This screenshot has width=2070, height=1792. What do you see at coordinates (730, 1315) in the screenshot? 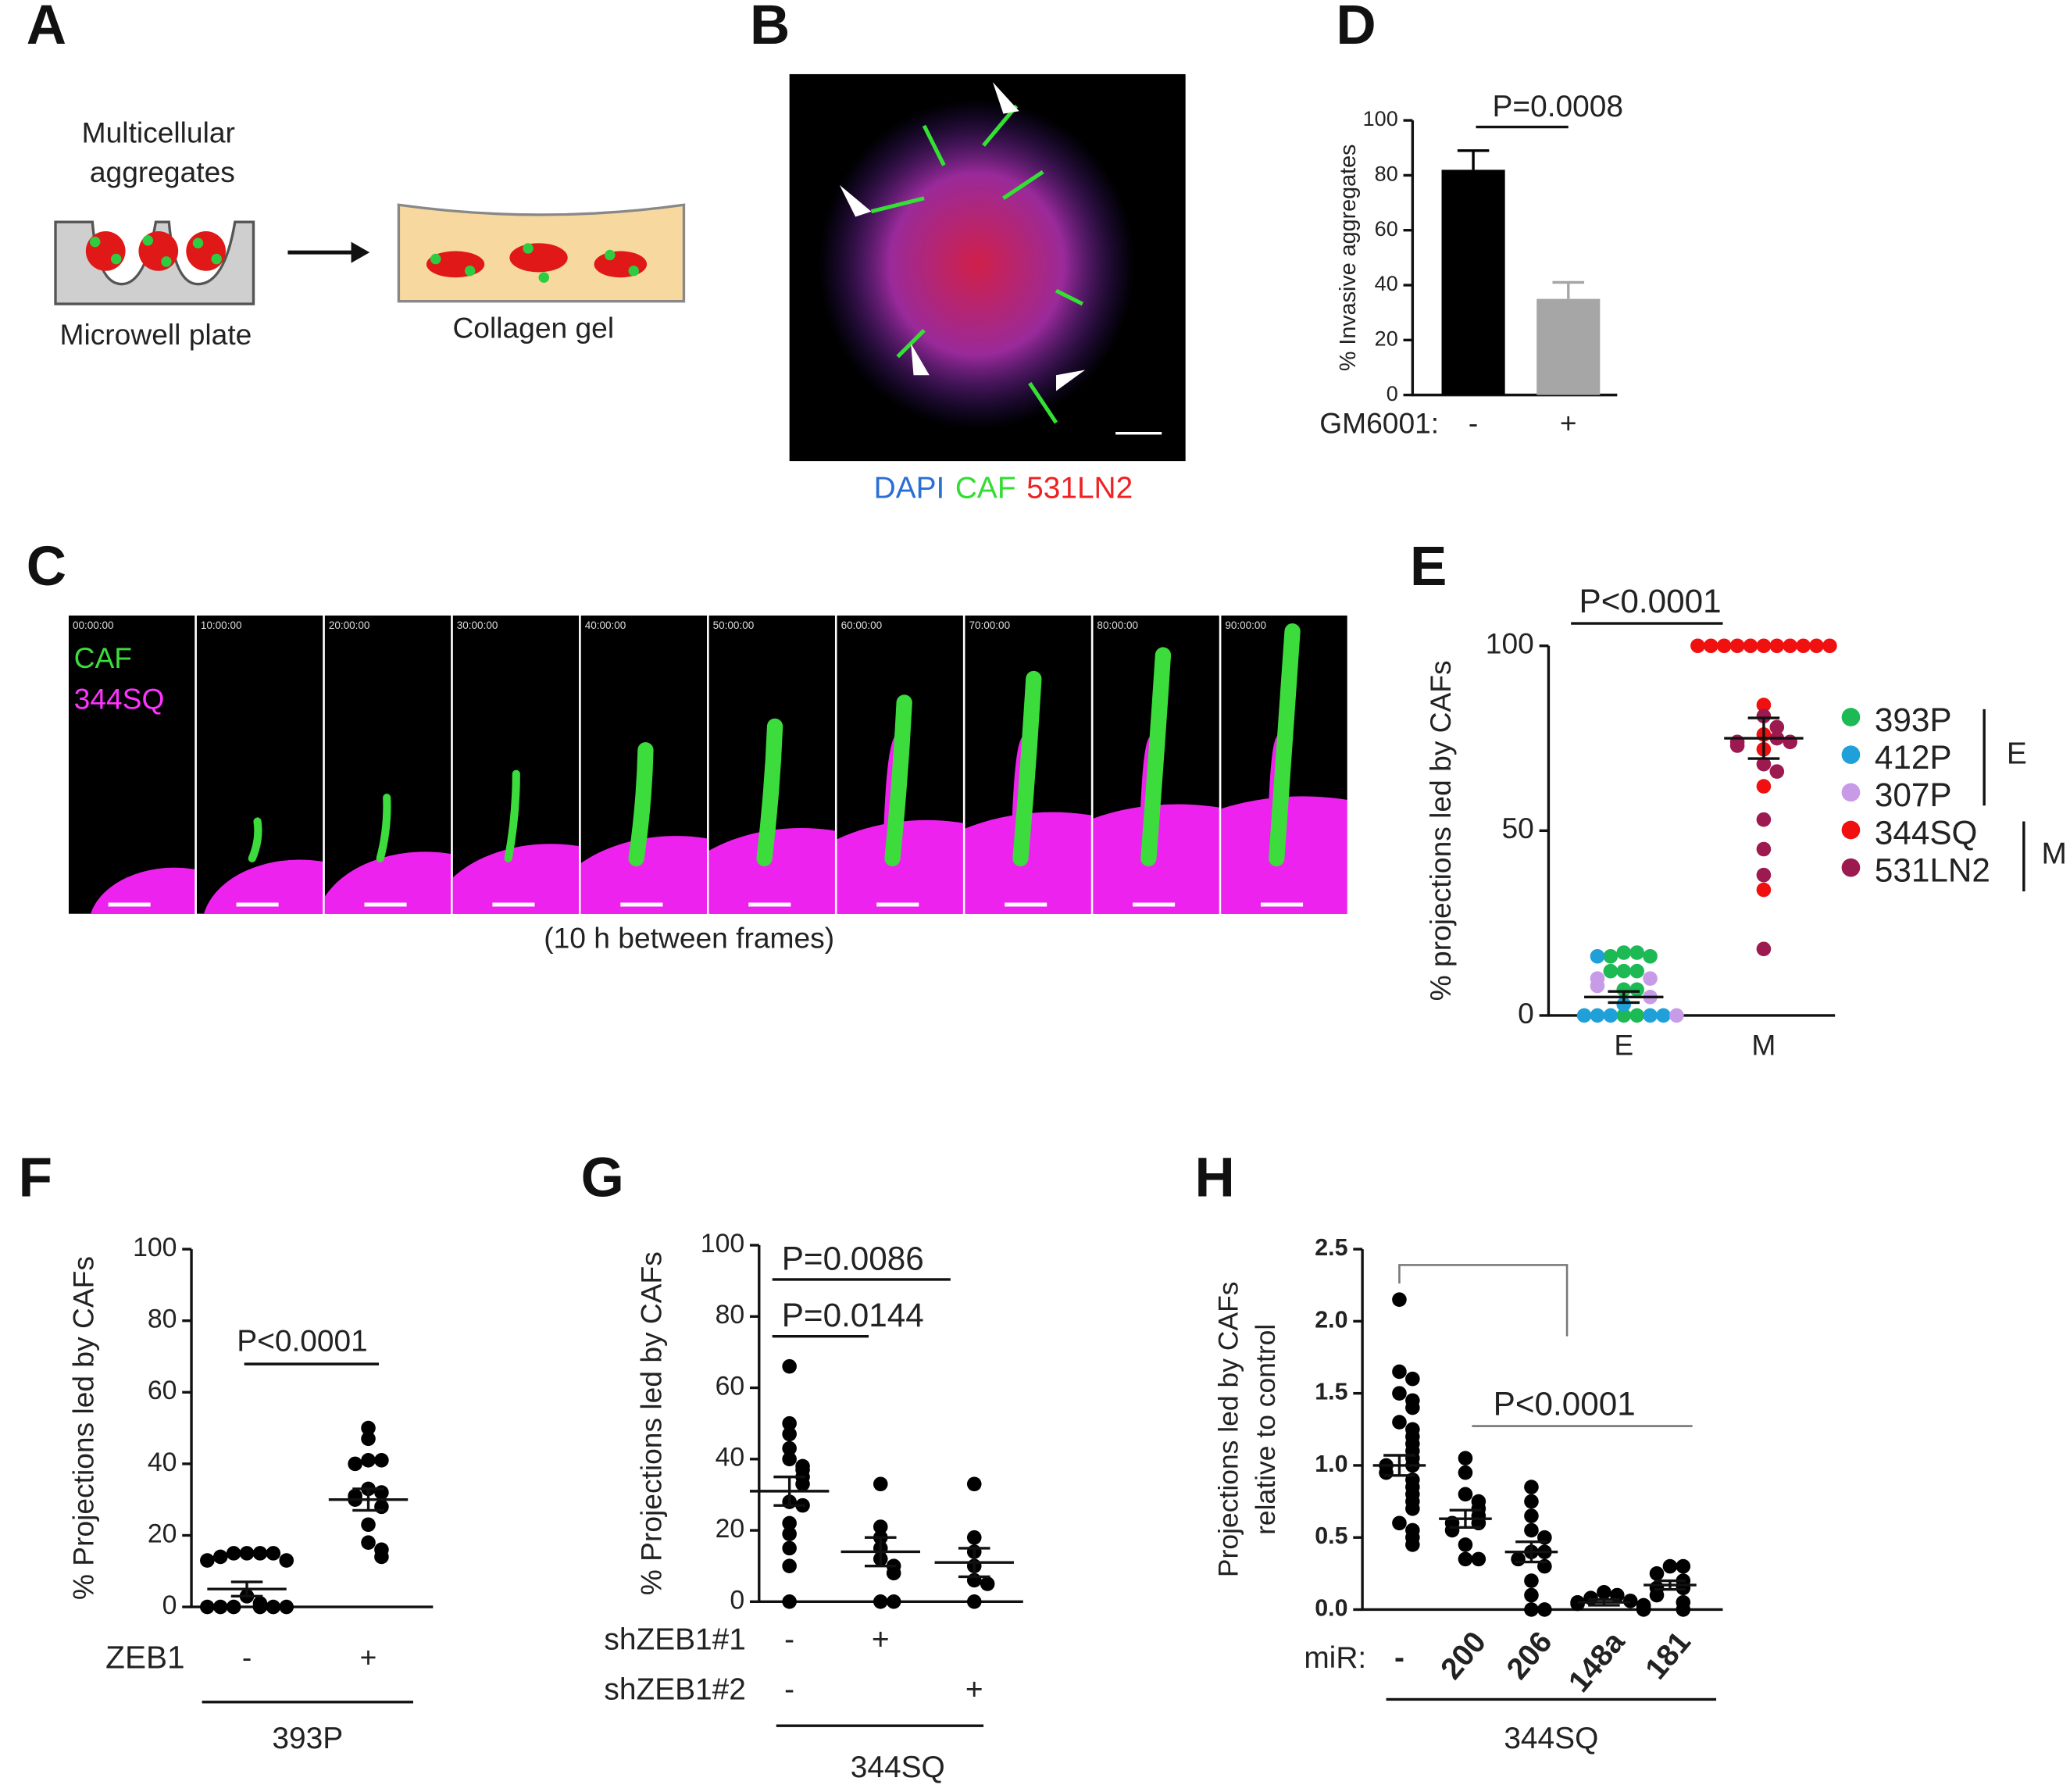
I see `y-tick-label: 80` at bounding box center [730, 1315].